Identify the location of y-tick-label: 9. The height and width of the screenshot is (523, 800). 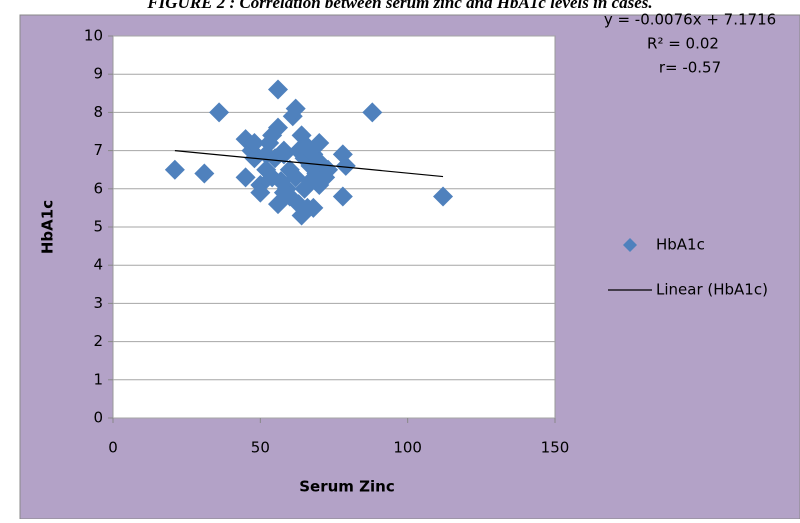
(98, 74).